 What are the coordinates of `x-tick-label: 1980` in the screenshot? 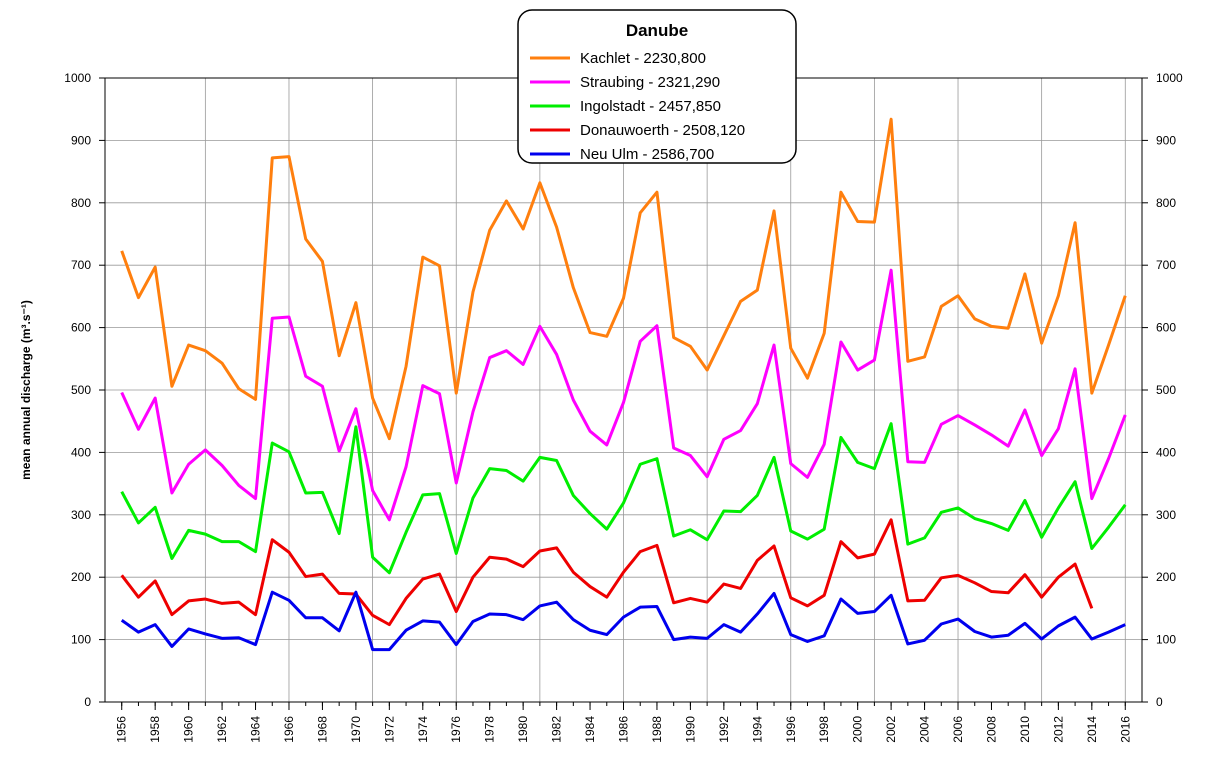 It's located at (523, 729).